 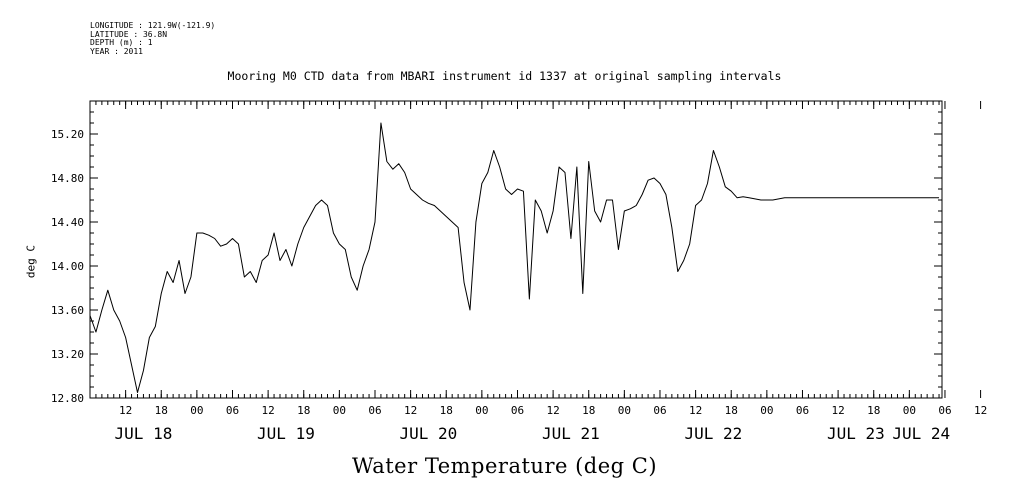 I want to click on day-label: JUL 20, so click(x=429, y=433).